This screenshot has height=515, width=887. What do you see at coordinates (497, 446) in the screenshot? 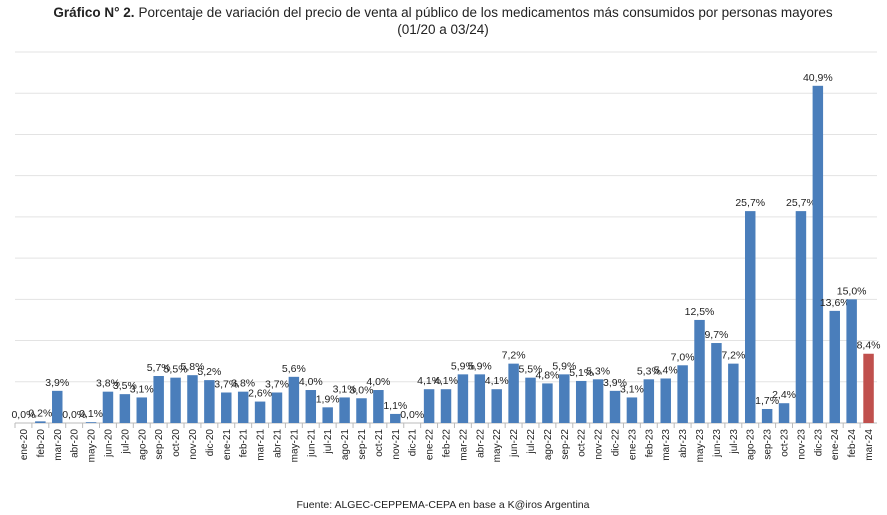
I see `x-tick-label: may-22` at bounding box center [497, 446].